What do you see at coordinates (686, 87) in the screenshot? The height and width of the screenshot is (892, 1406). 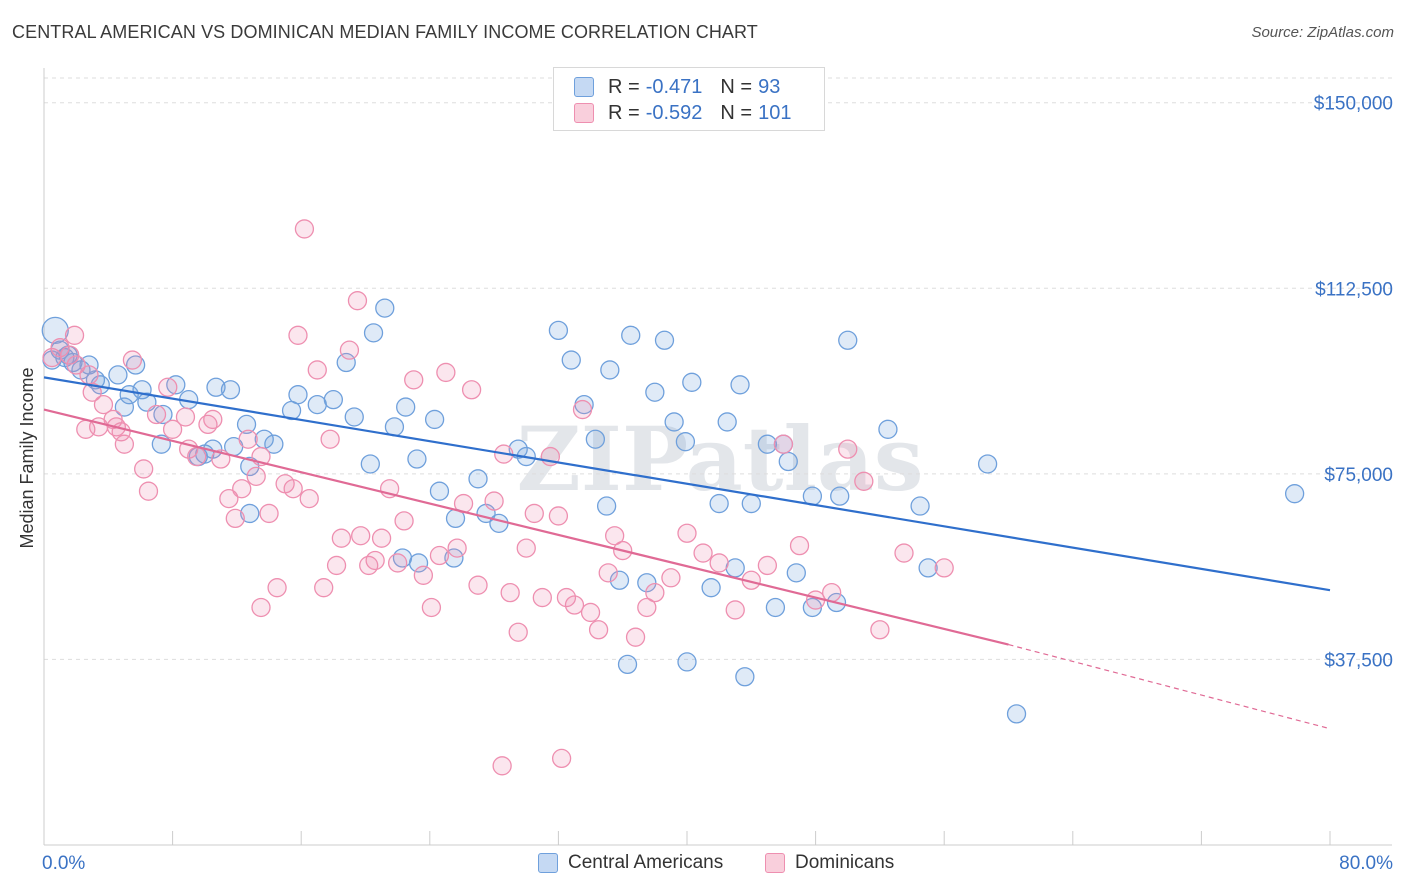 I see `legend-row-central-americans: R = -0.471 N = 93` at bounding box center [686, 87].